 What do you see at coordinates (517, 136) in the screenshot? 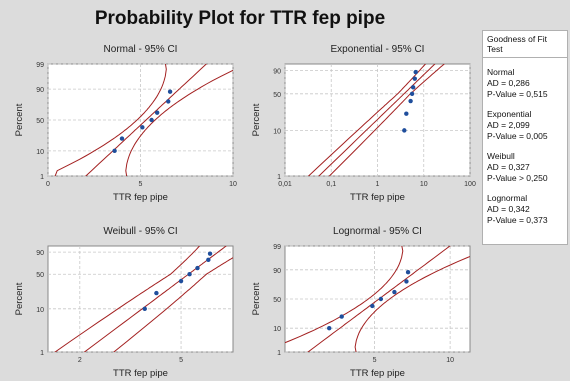
I see `gof-p: P-Value = 0,005` at bounding box center [517, 136].